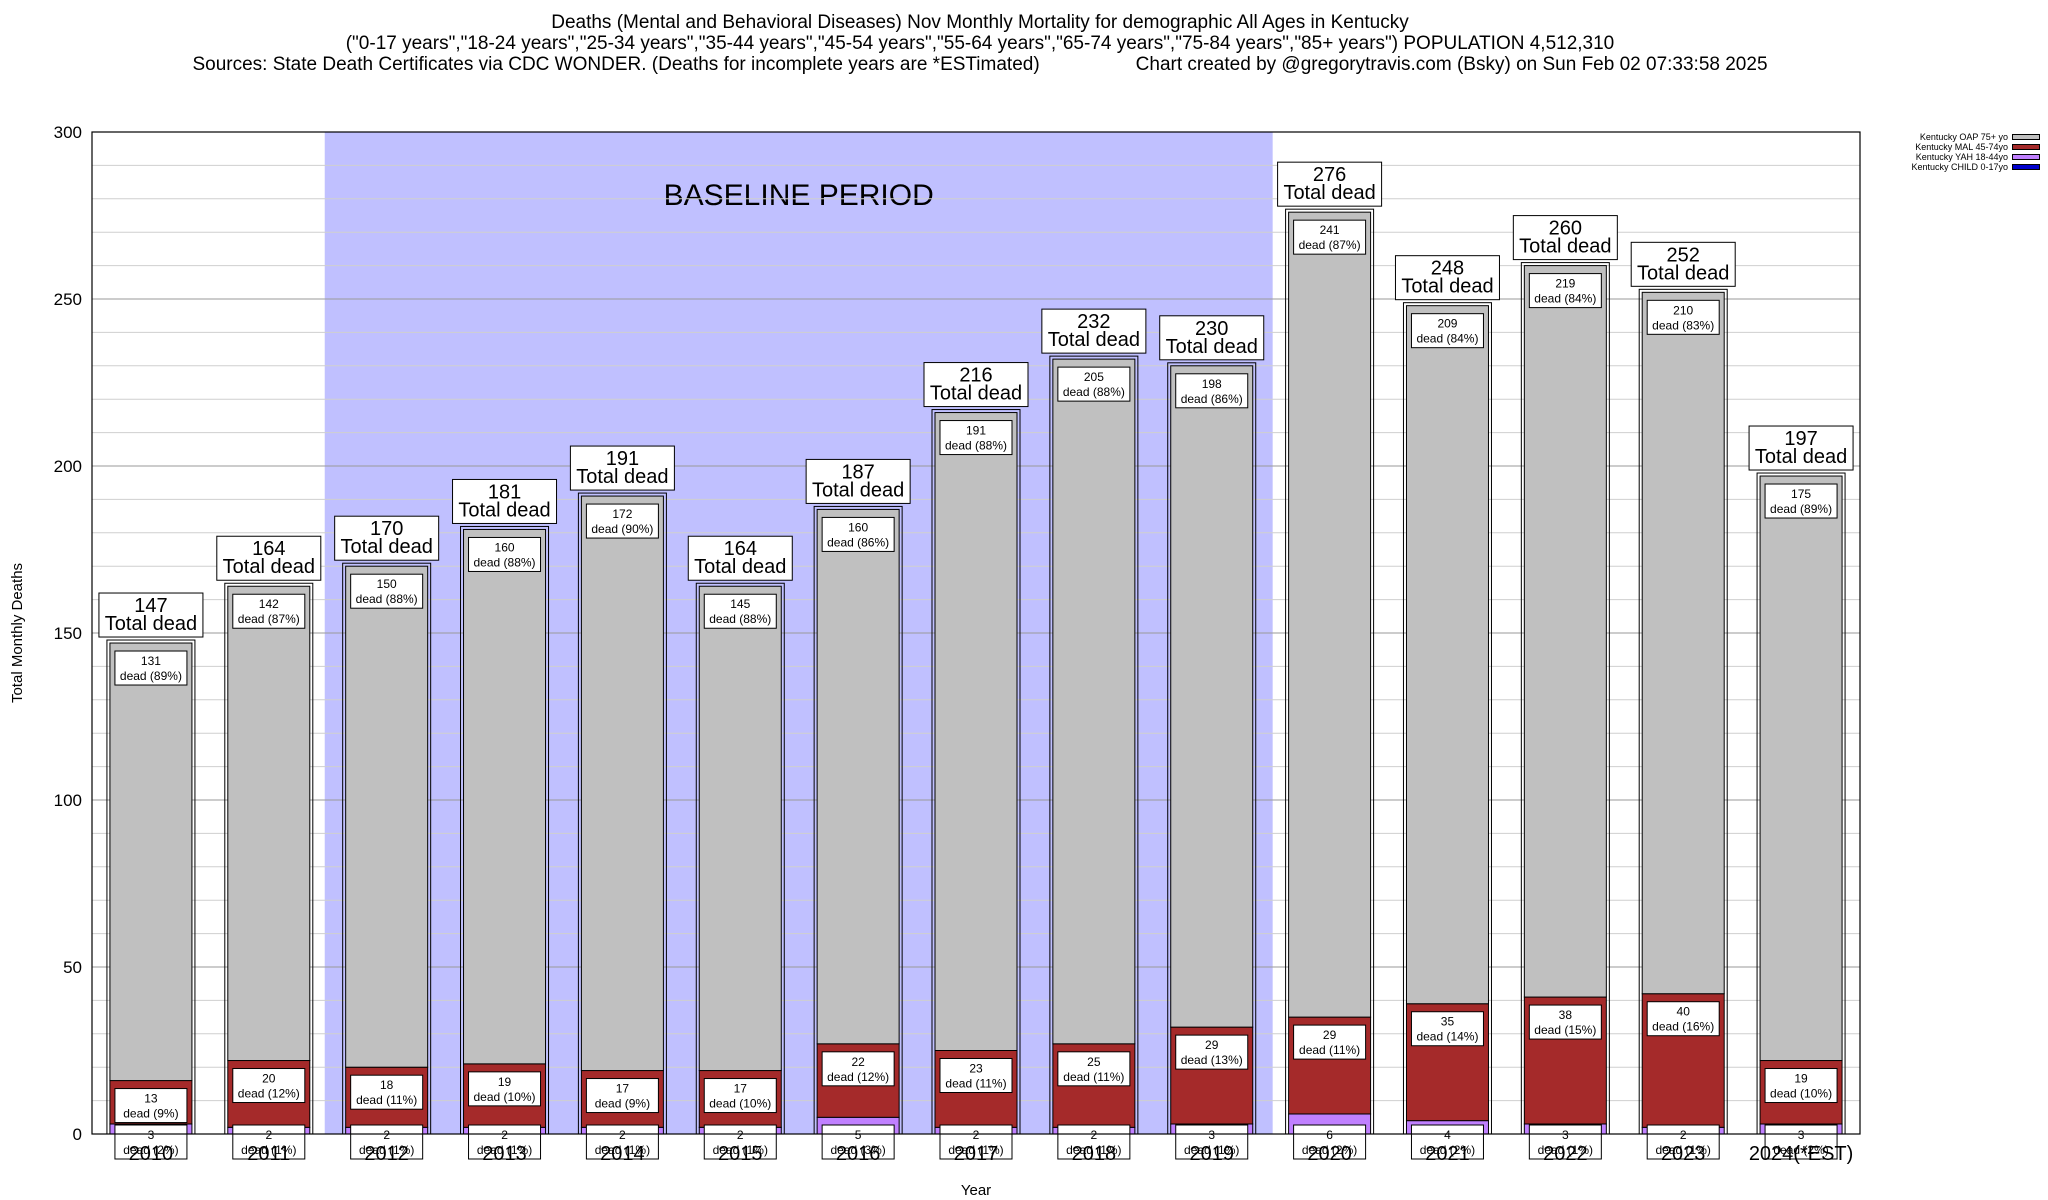 This screenshot has width=2048, height=1200. I want to click on value-label-count: 219, so click(1565, 284).